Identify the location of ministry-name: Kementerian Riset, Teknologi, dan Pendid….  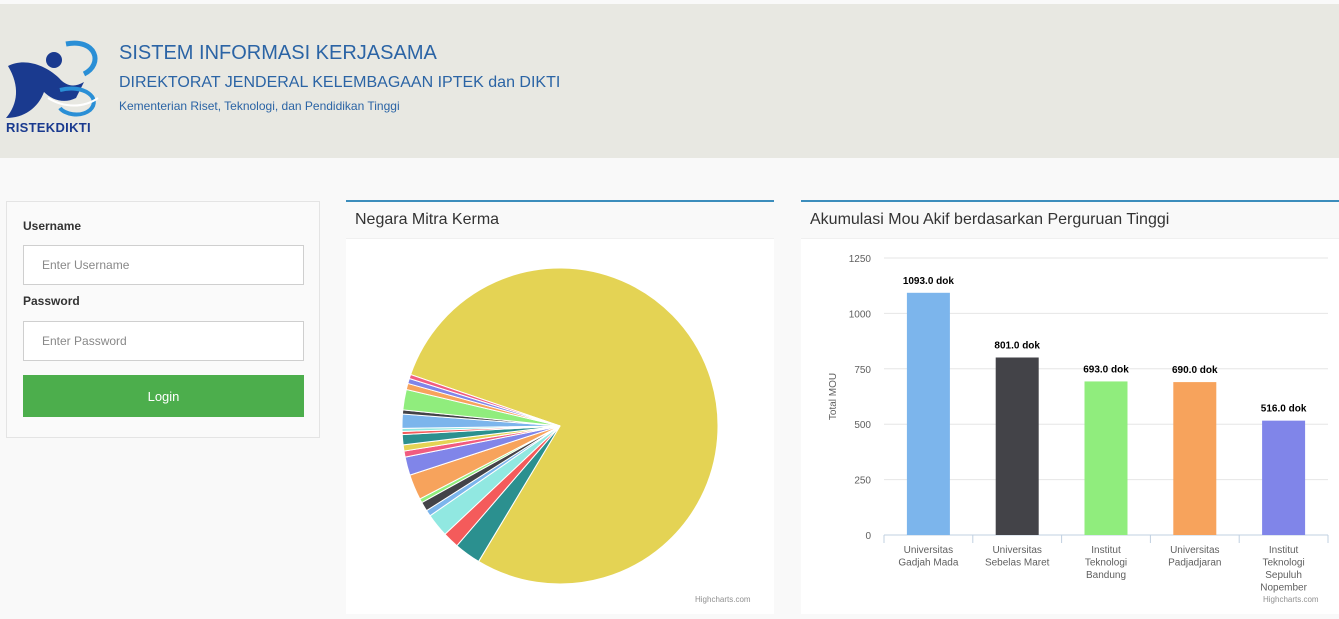
(259, 106).